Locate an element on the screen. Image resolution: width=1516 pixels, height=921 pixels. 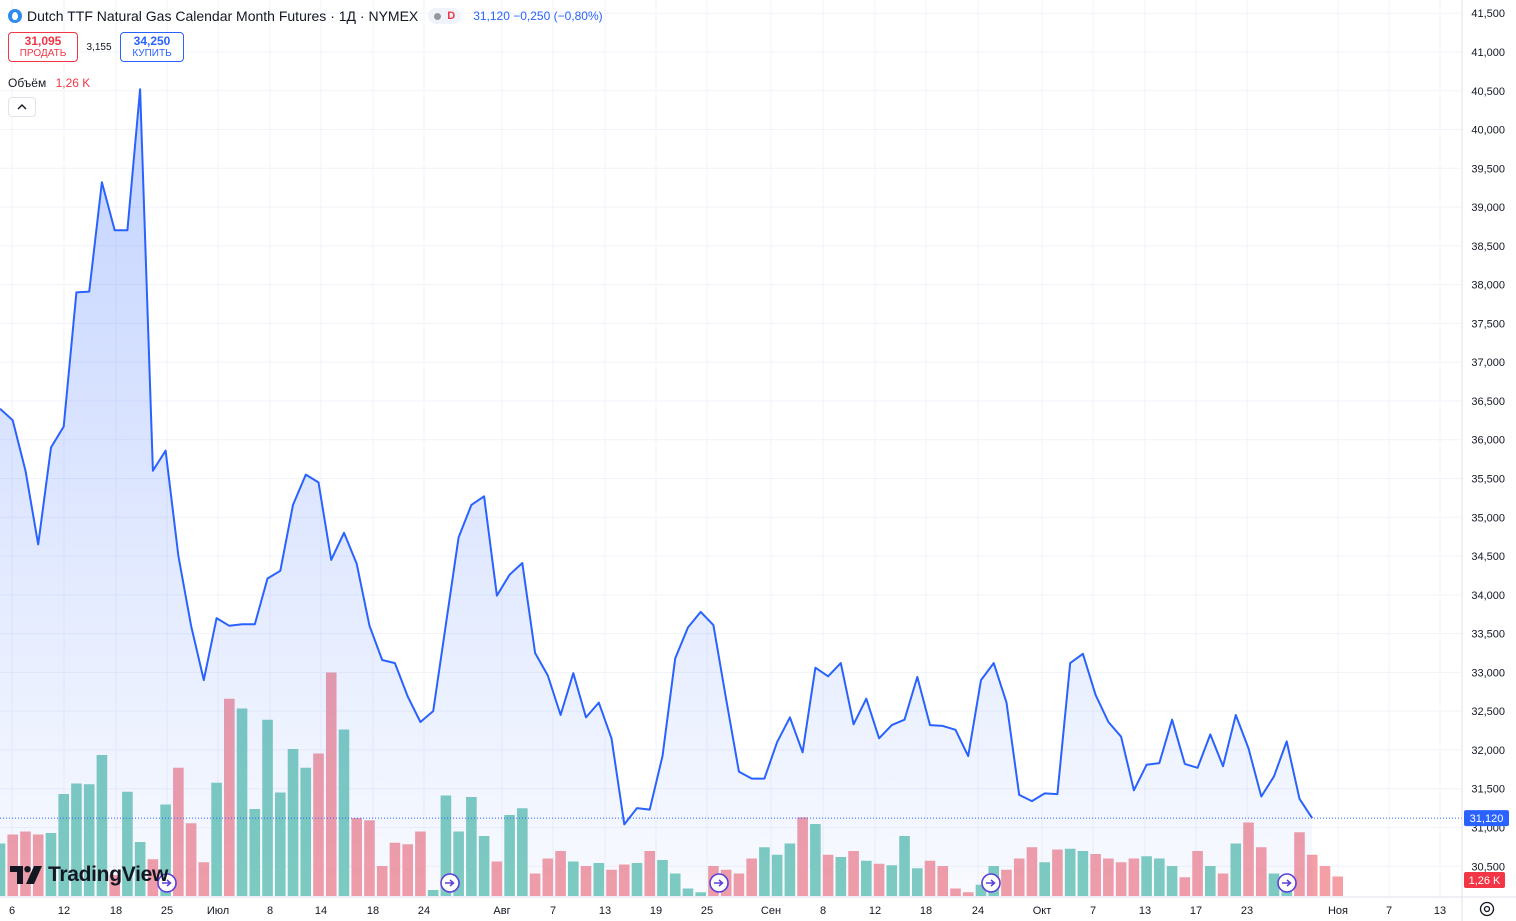
gear-icon is located at coordinates (1487, 909).